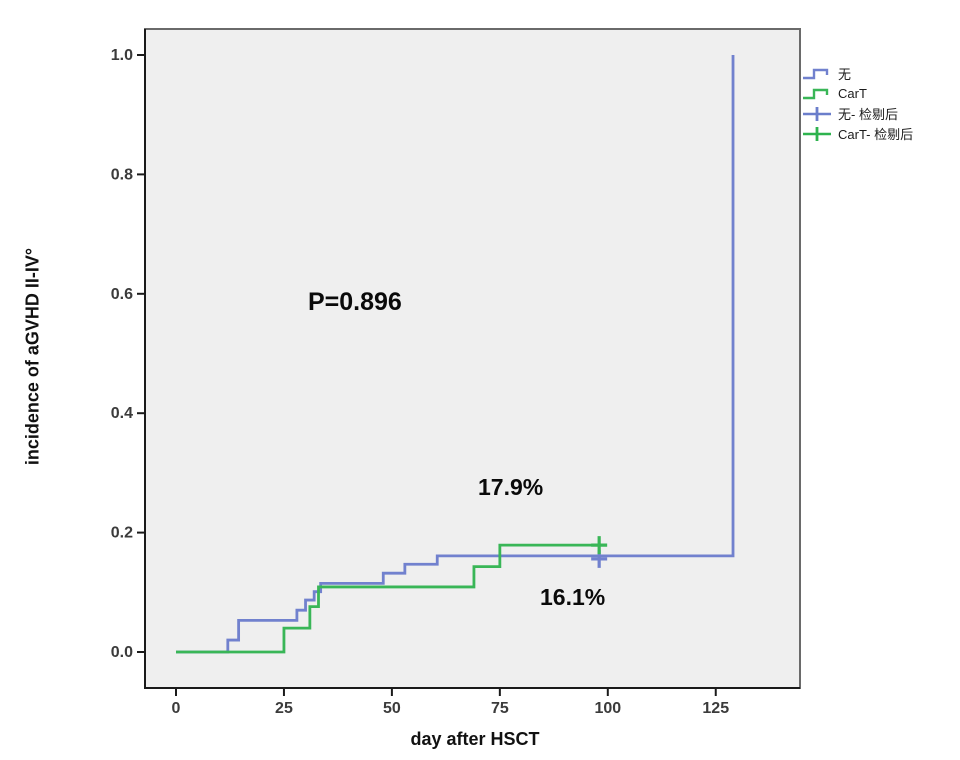 This screenshot has height=760, width=960. I want to click on legend-label: CarT, so click(852, 93).